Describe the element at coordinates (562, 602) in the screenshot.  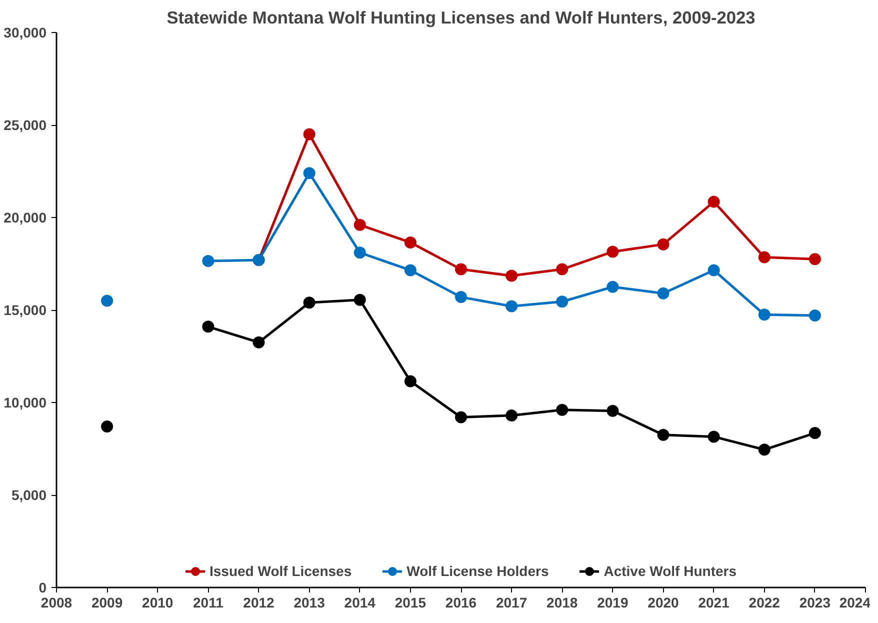
I see `x-tick-label: 2018` at that location.